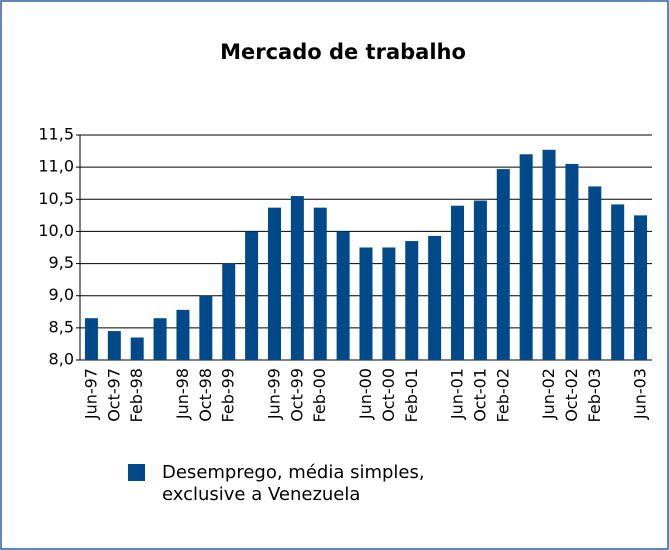 This screenshot has height=550, width=669. I want to click on x-tick-label: Jun-99, so click(273, 394).